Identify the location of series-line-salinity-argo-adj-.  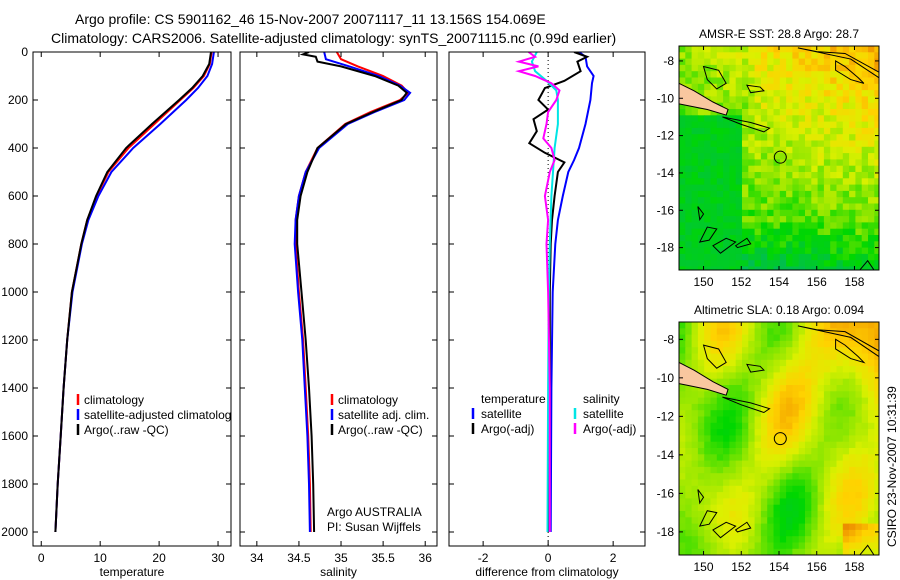
(538, 292).